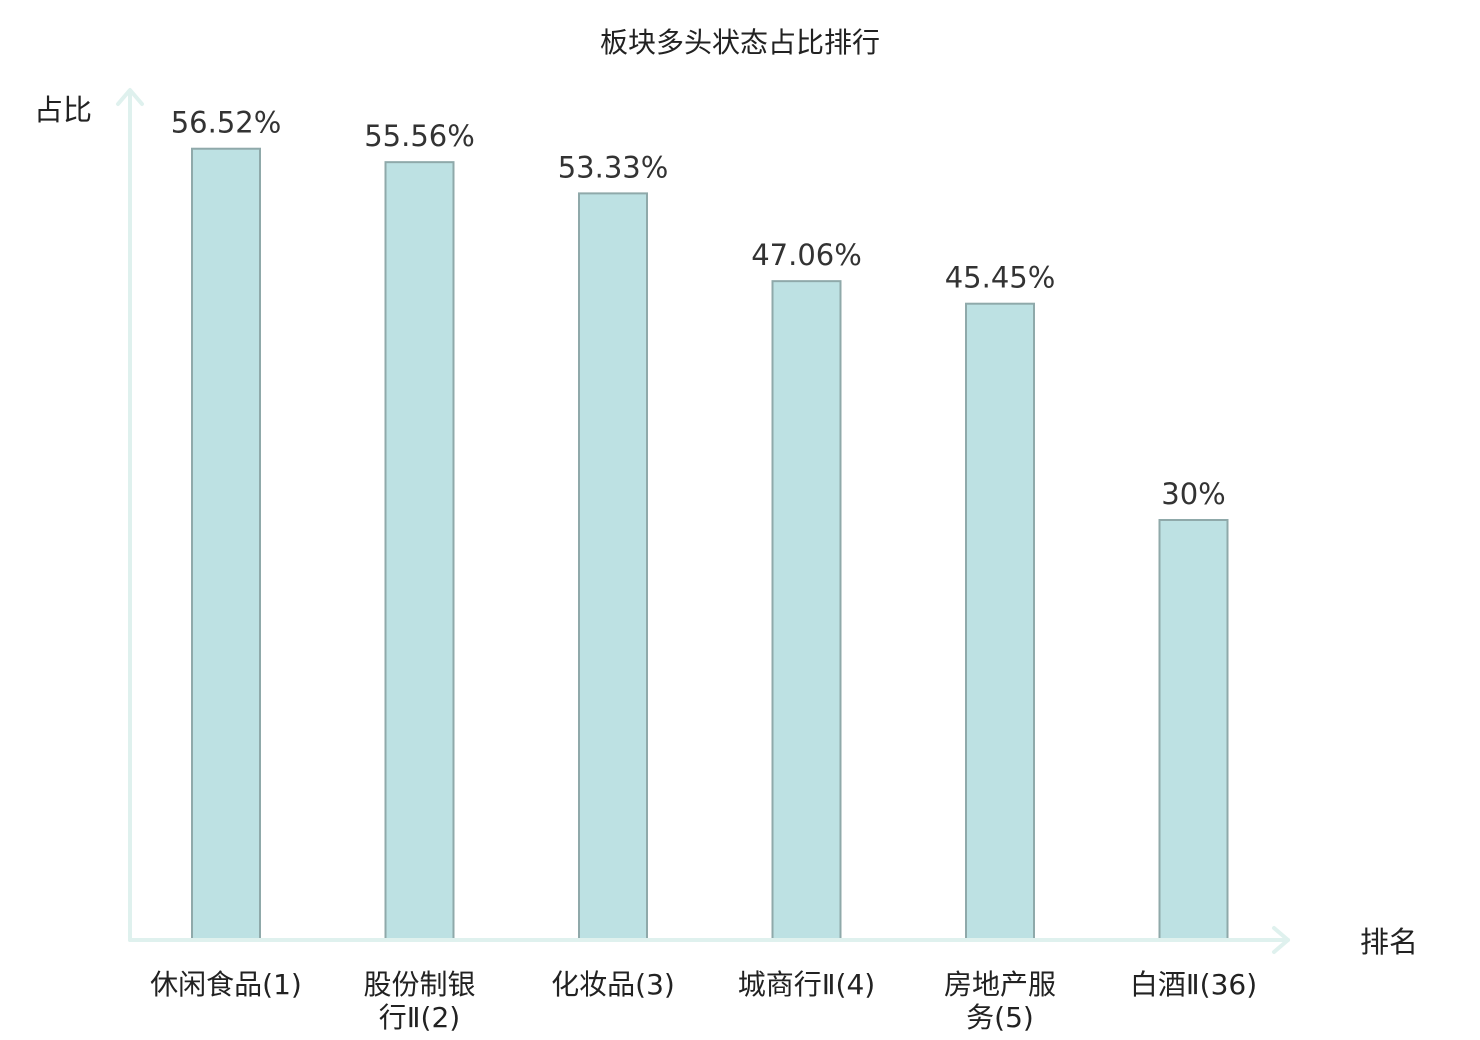  What do you see at coordinates (1389, 942) in the screenshot?
I see `x-axis-label: 排名` at bounding box center [1389, 942].